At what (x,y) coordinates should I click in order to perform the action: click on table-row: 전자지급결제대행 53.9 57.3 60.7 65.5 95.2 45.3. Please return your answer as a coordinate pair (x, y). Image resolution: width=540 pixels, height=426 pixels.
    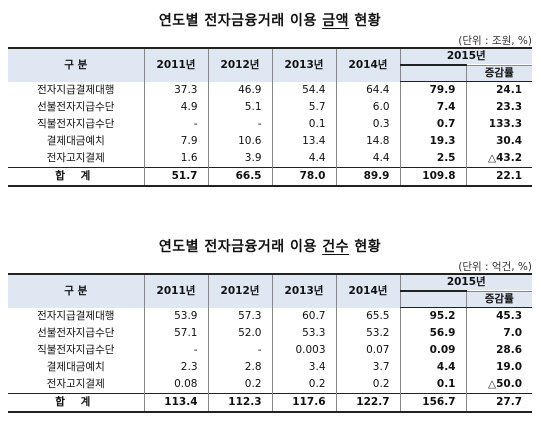
    Looking at the image, I should click on (270, 316).